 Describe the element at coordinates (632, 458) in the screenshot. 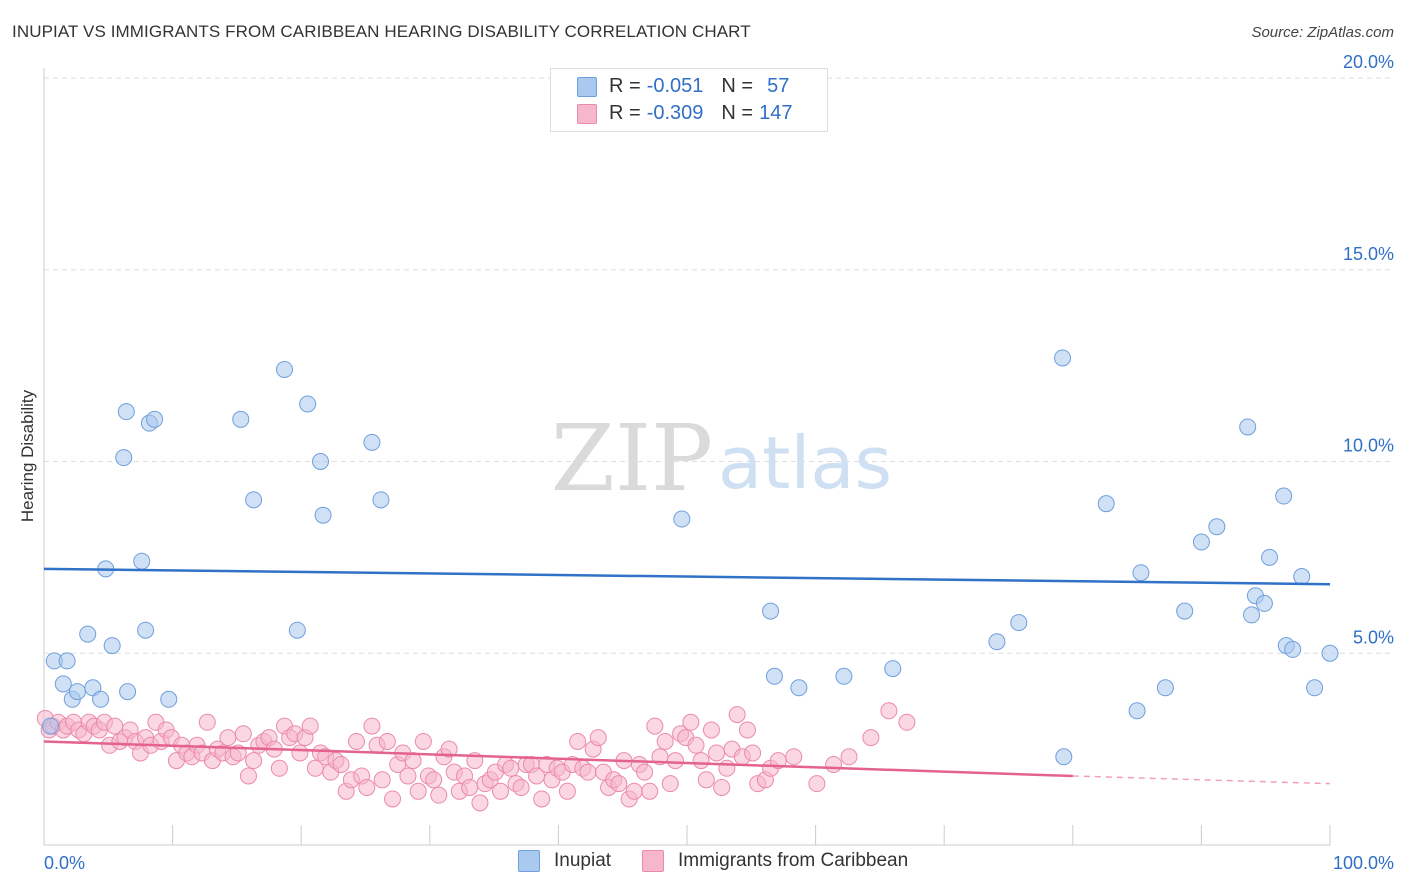

I see `watermark-zip: ZIP` at that location.